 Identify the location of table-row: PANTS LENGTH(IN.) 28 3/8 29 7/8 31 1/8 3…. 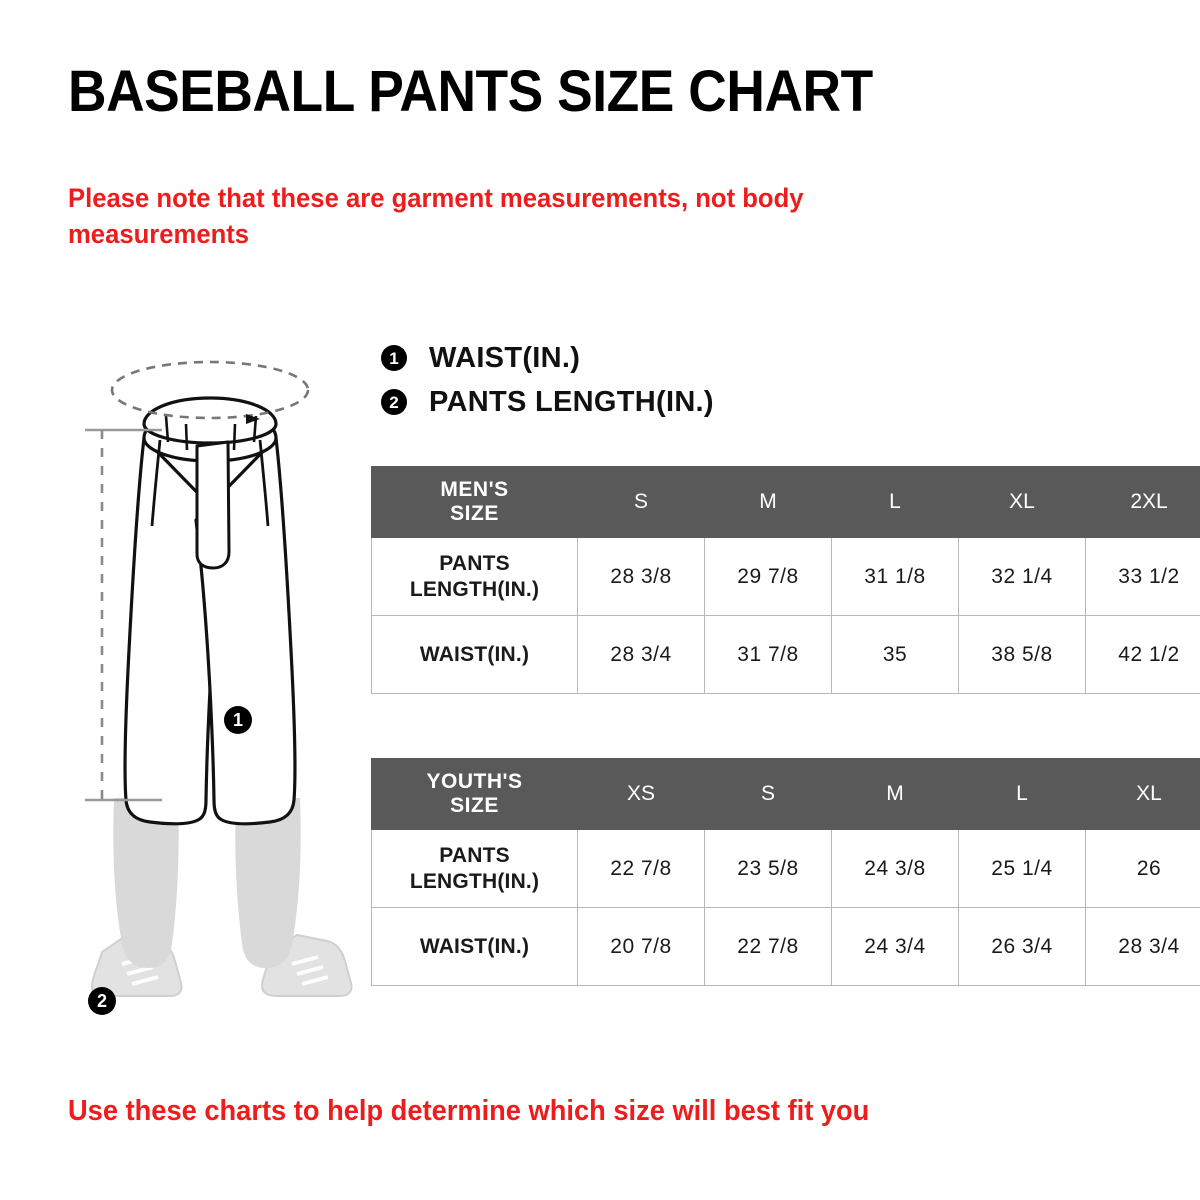
(785, 576).